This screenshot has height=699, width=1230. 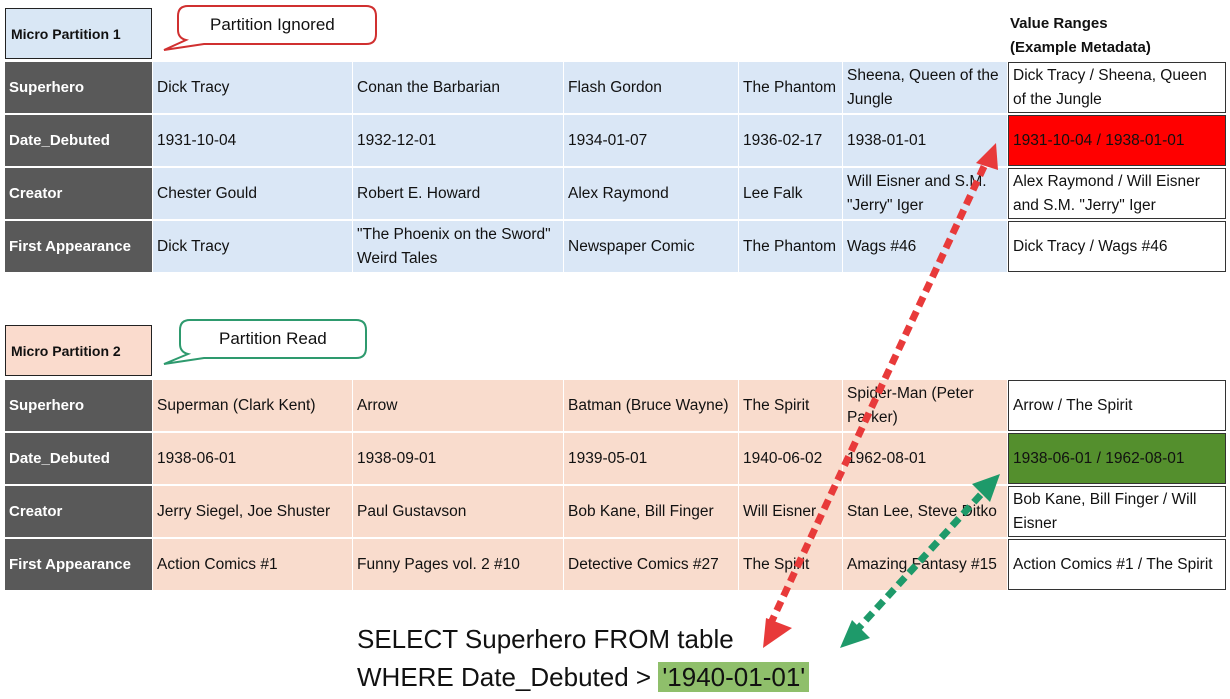 What do you see at coordinates (252, 511) in the screenshot?
I see `table-cell: Jerry Siegel, Joe Shuster` at bounding box center [252, 511].